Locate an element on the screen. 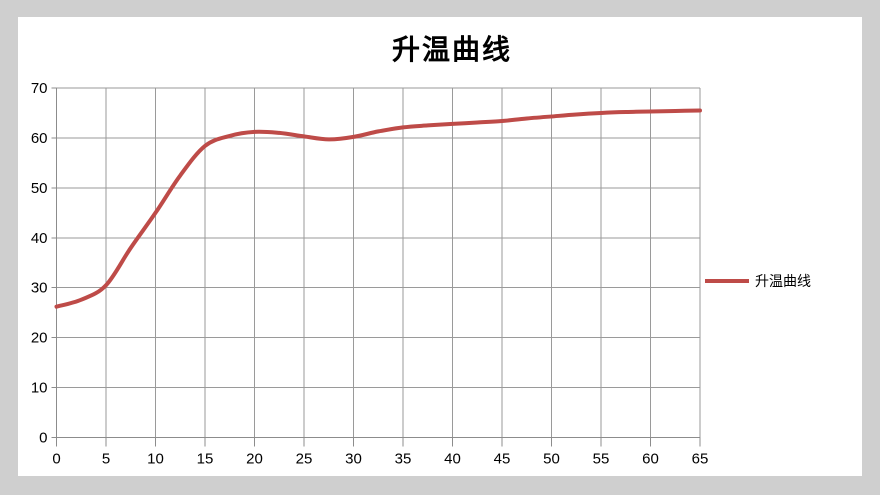 This screenshot has width=880, height=495. y-tick-label: 60 is located at coordinates (39, 138).